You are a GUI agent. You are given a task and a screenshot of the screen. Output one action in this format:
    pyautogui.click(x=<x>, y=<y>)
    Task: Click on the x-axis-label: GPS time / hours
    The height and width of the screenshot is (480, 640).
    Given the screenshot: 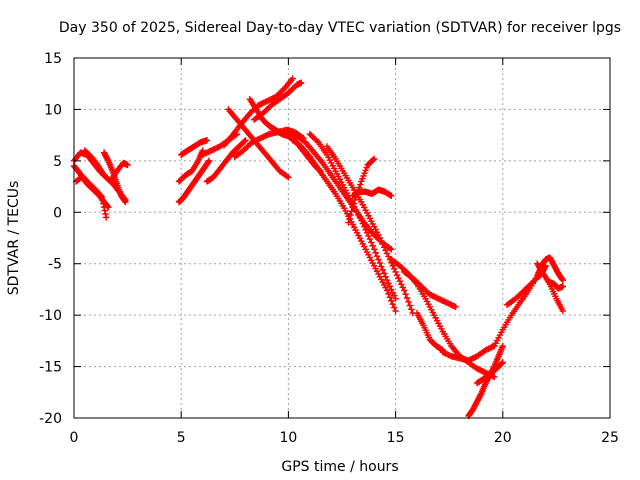 What is the action you would take?
    pyautogui.click(x=339, y=467)
    